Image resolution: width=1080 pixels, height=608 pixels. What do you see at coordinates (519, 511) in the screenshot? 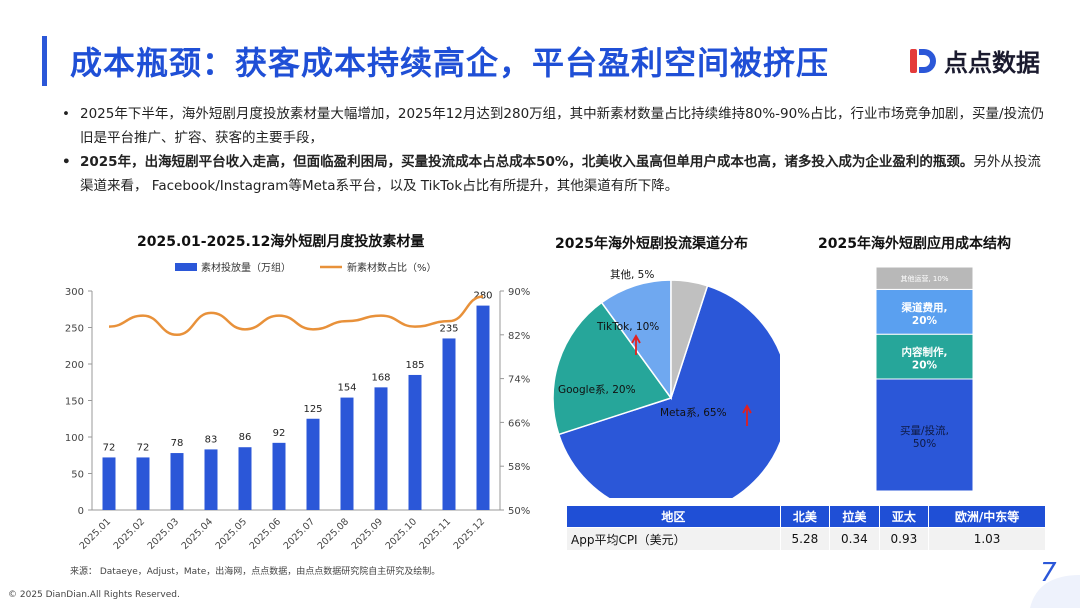
I see `y2-tick-label: 50%` at bounding box center [519, 511].